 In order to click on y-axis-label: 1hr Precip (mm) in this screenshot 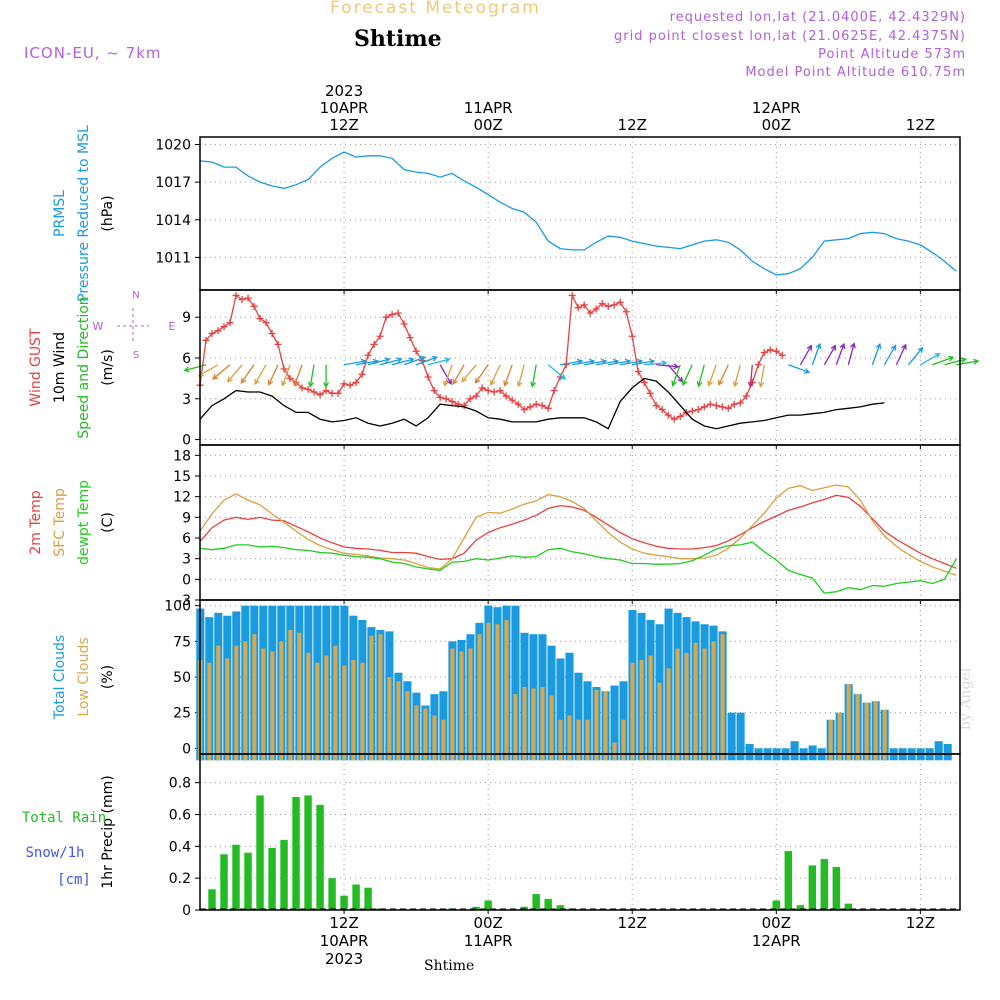, I will do `click(108, 831)`.